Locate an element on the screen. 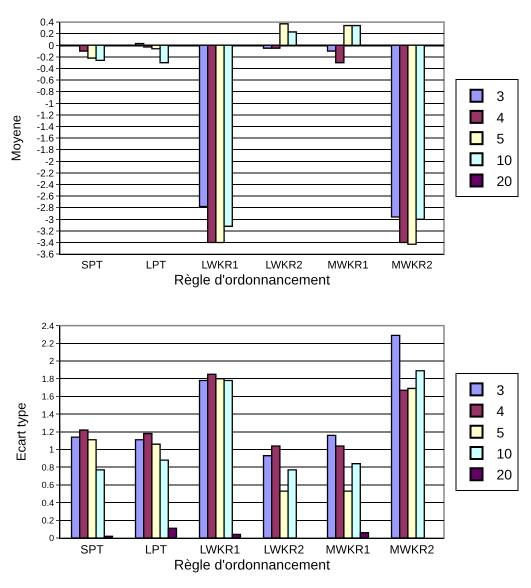  y-tick-label: 2.4 is located at coordinates (48, 325).